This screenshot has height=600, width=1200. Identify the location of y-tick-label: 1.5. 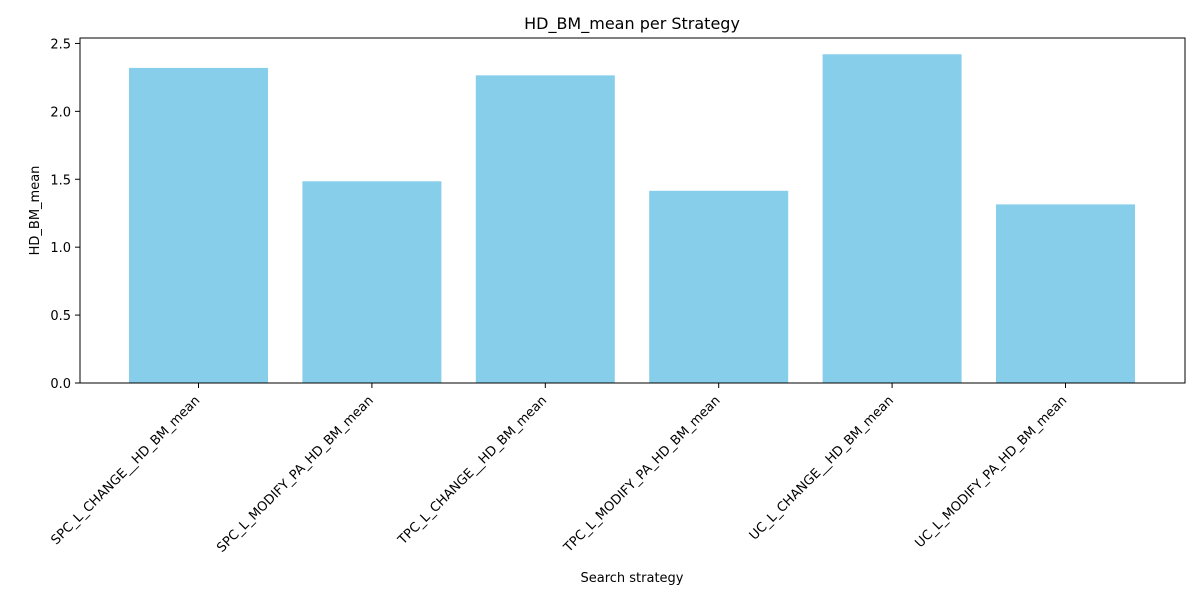
(60, 180).